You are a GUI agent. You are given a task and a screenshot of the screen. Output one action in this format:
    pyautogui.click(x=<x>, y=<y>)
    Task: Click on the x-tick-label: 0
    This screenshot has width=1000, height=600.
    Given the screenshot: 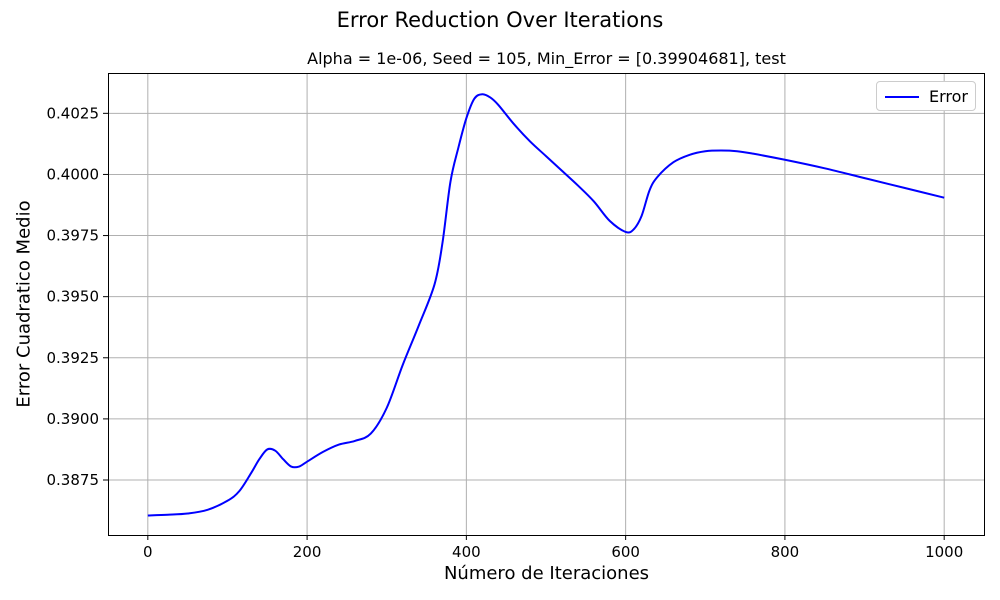 What is the action you would take?
    pyautogui.click(x=148, y=552)
    